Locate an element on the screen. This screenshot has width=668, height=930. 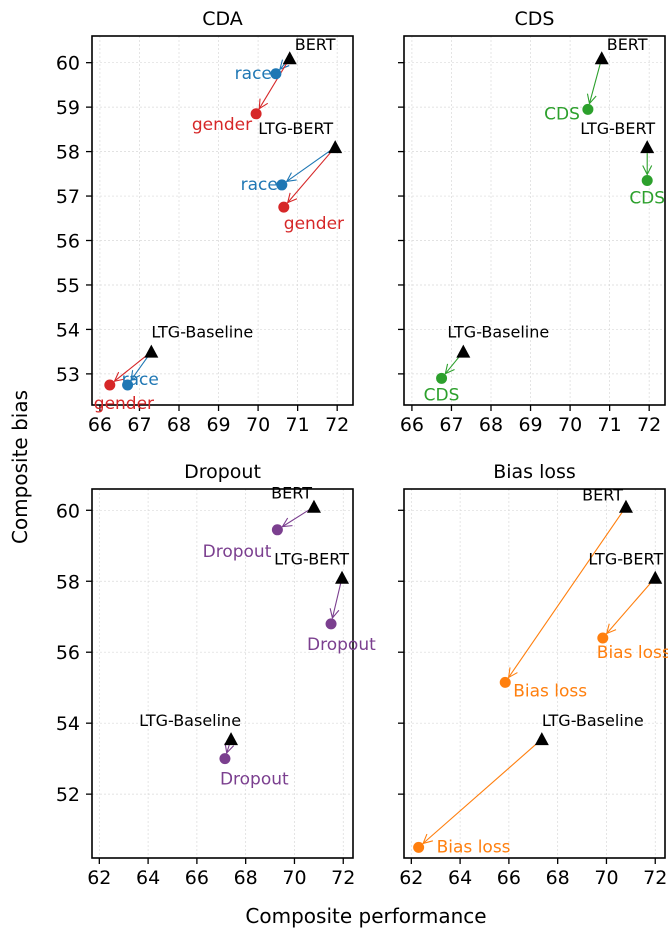
y-tick-label: 57 is located at coordinates (68, 197).